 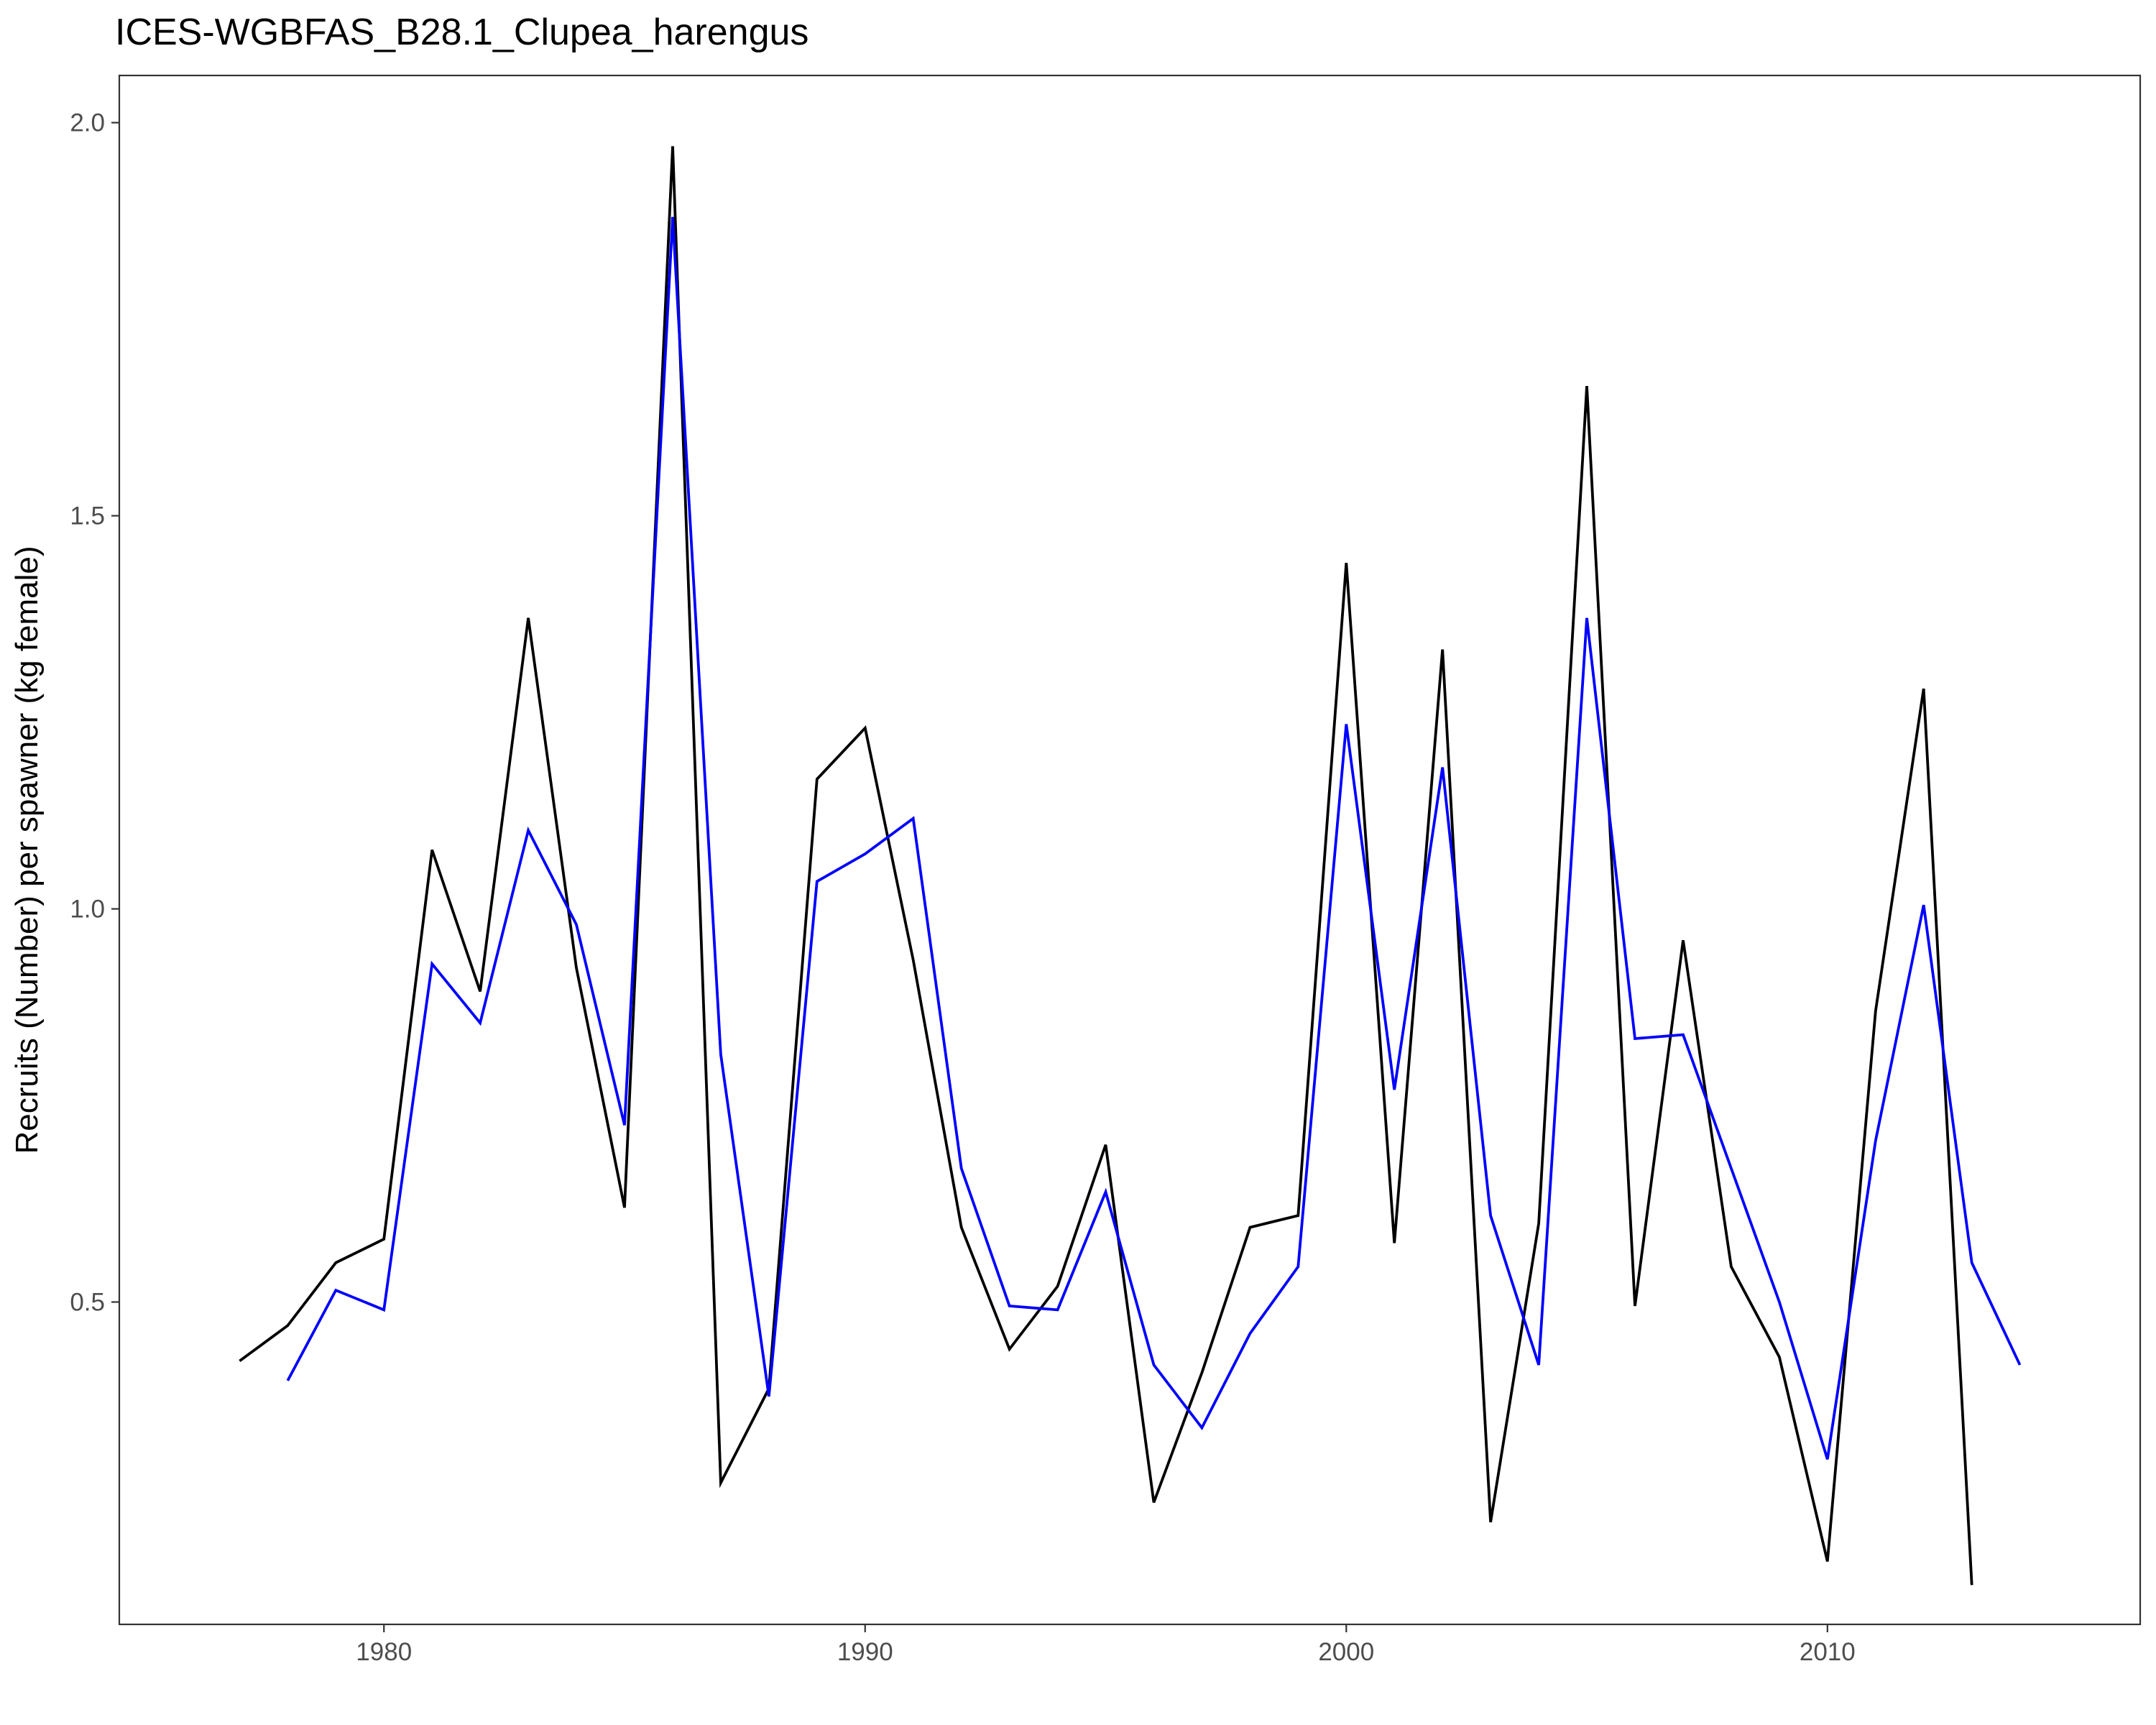 I want to click on chart-title: ICES-WGBFAS_B28.1_Clupea_harengus, so click(x=462, y=32).